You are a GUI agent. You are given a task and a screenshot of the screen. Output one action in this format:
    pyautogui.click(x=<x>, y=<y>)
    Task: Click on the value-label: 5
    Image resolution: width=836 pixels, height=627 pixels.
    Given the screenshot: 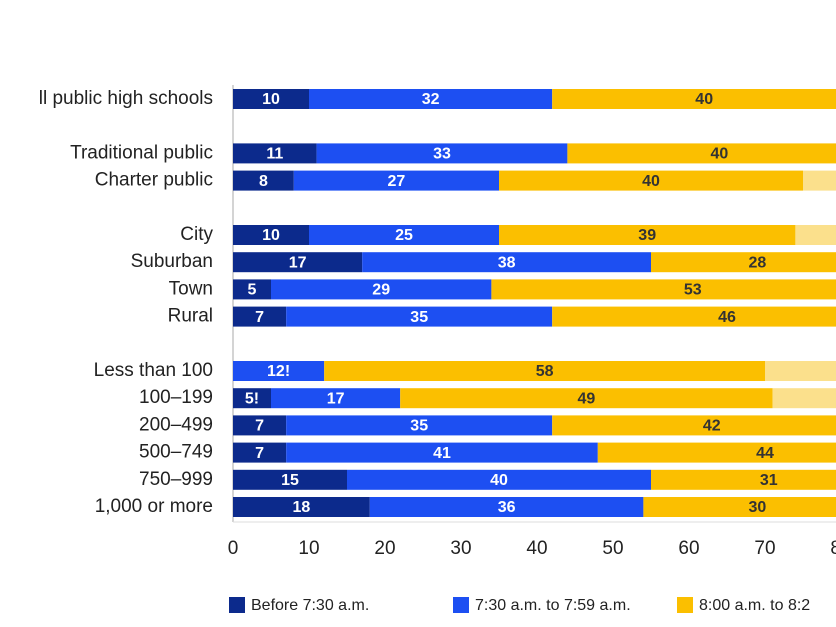 What is the action you would take?
    pyautogui.click(x=252, y=290)
    